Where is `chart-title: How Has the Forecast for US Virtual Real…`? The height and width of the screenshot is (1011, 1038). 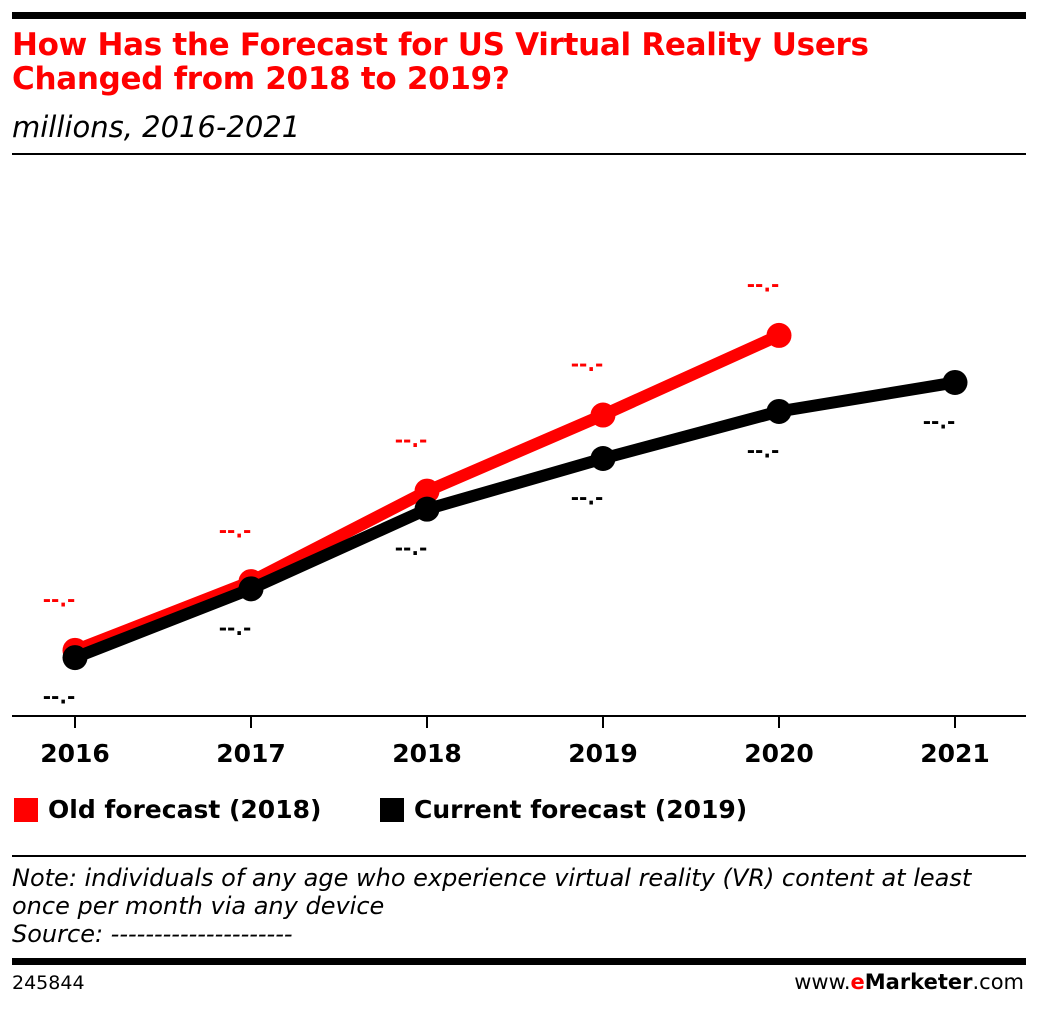
chart-title: How Has the Forecast for US Virtual Real… is located at coordinates (440, 62).